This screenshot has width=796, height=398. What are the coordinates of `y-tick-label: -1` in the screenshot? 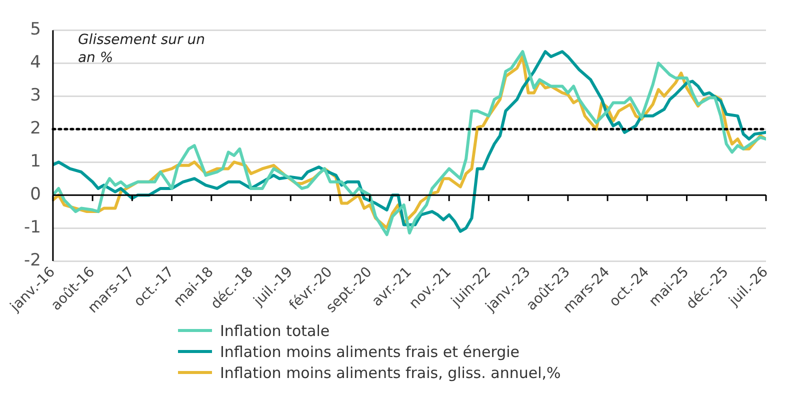 It's located at (32, 227).